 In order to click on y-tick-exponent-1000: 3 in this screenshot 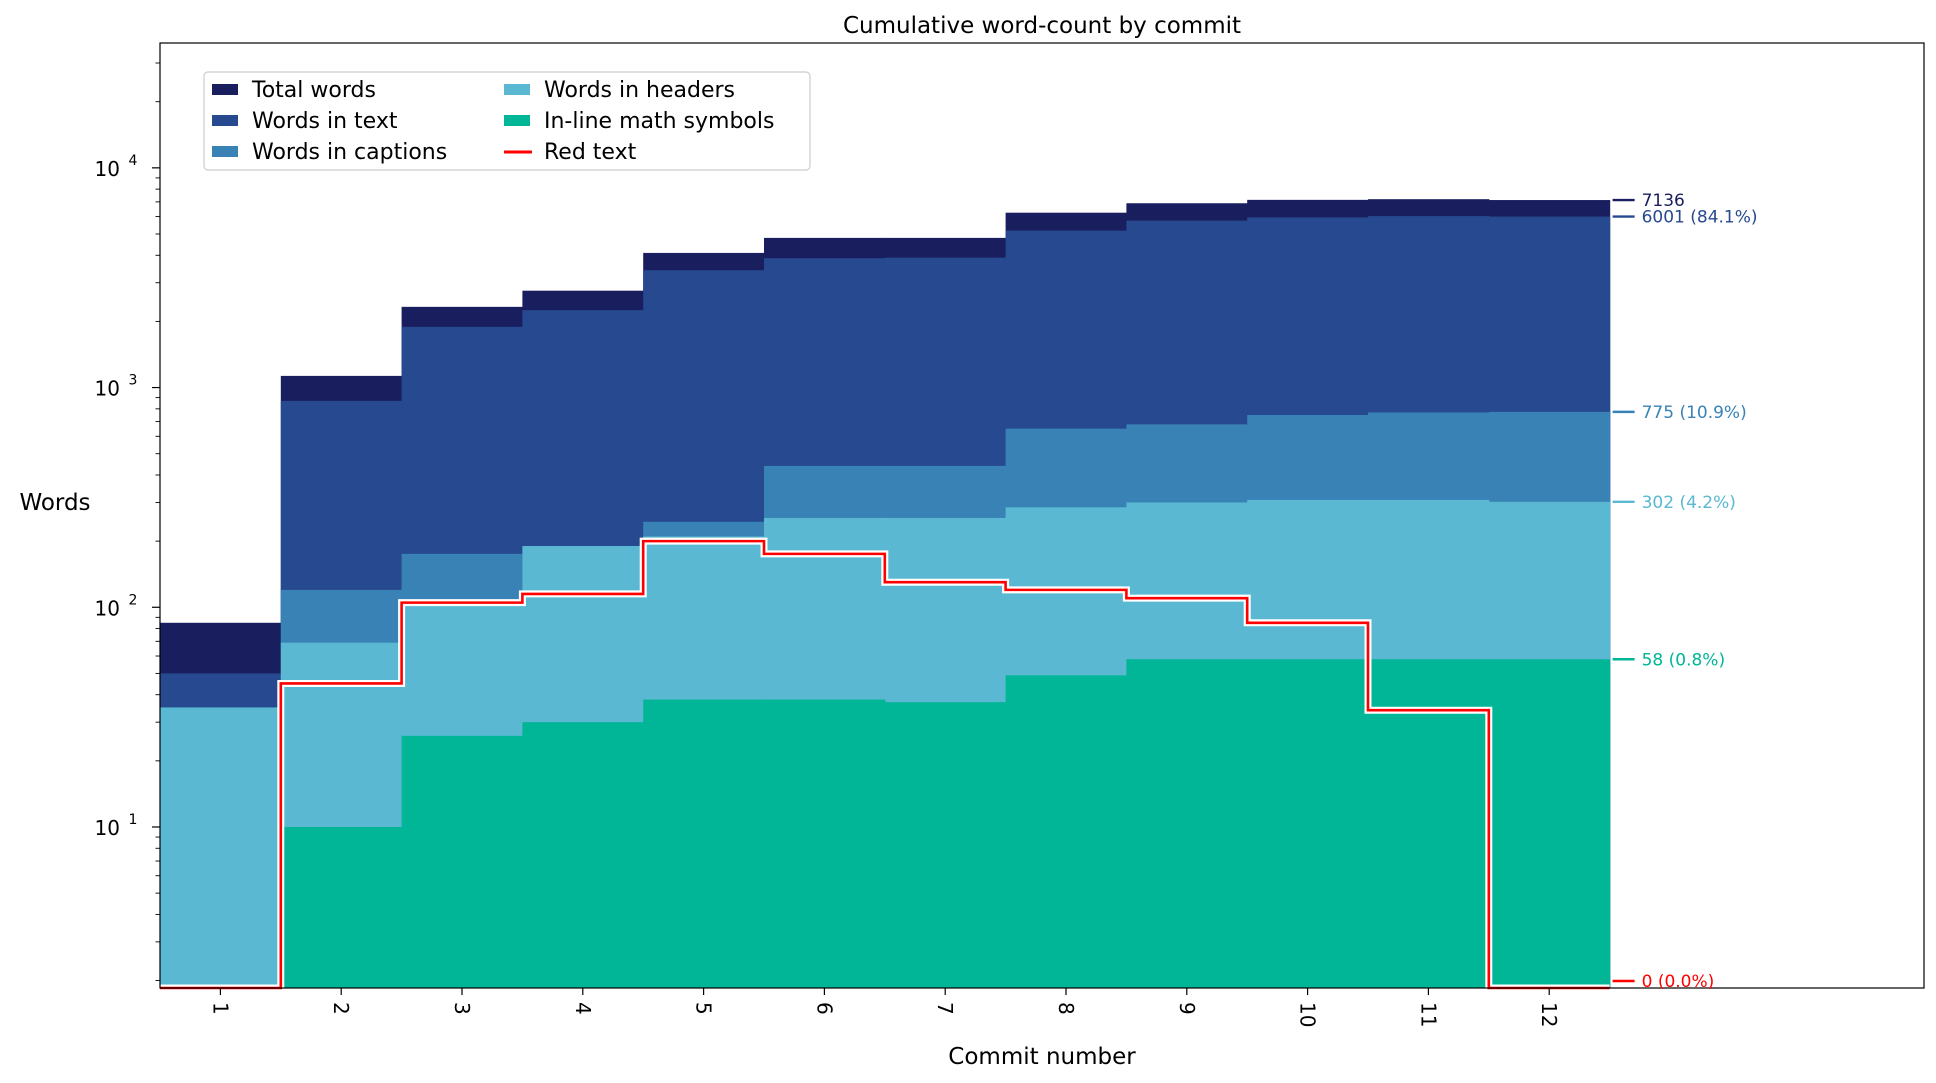, I will do `click(133, 381)`.